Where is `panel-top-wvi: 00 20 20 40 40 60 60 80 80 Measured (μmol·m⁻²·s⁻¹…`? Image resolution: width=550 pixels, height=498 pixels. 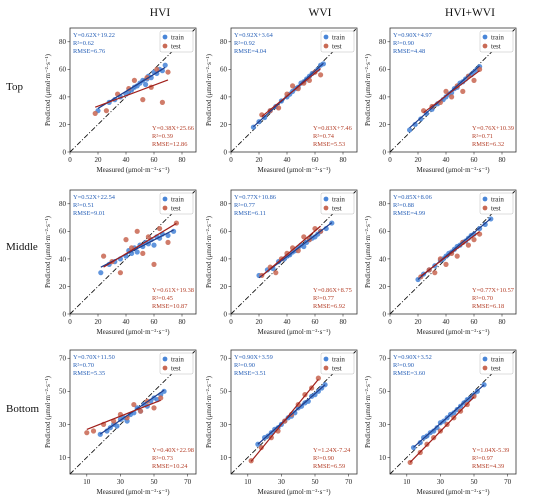
panel-top-wvi: 00 20 20 40 40 60 60 80 80 Measured (μmol·m⁻²·s⁻¹… is located at coordinates (281, 100).